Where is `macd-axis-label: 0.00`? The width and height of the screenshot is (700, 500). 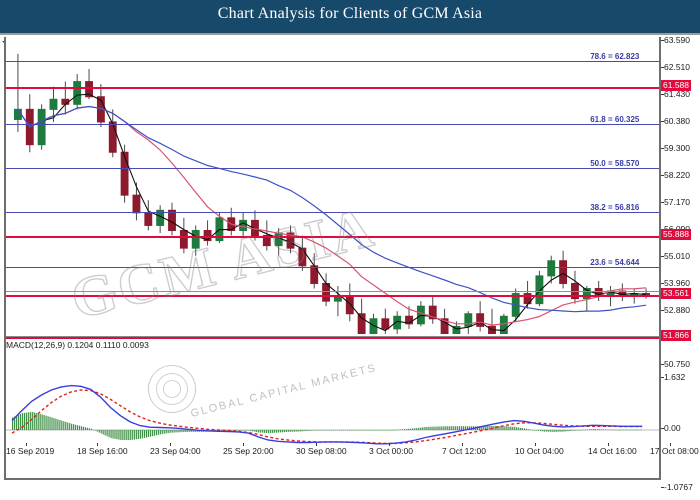
macd-axis-label: 0.00 is located at coordinates (672, 428).